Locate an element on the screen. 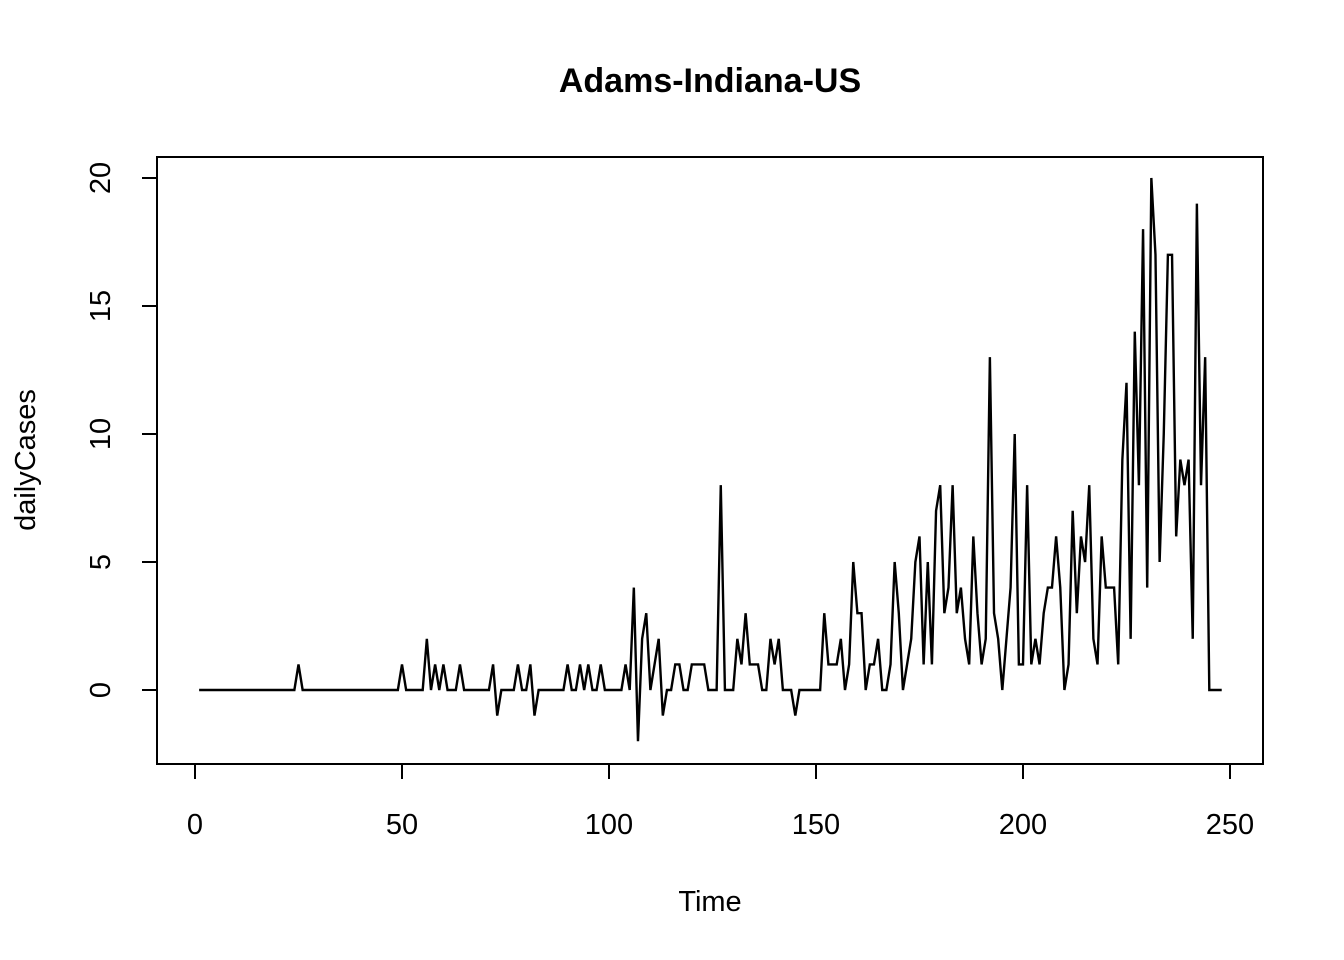 The width and height of the screenshot is (1344, 960). y-tick-label: 10 is located at coordinates (101, 434).